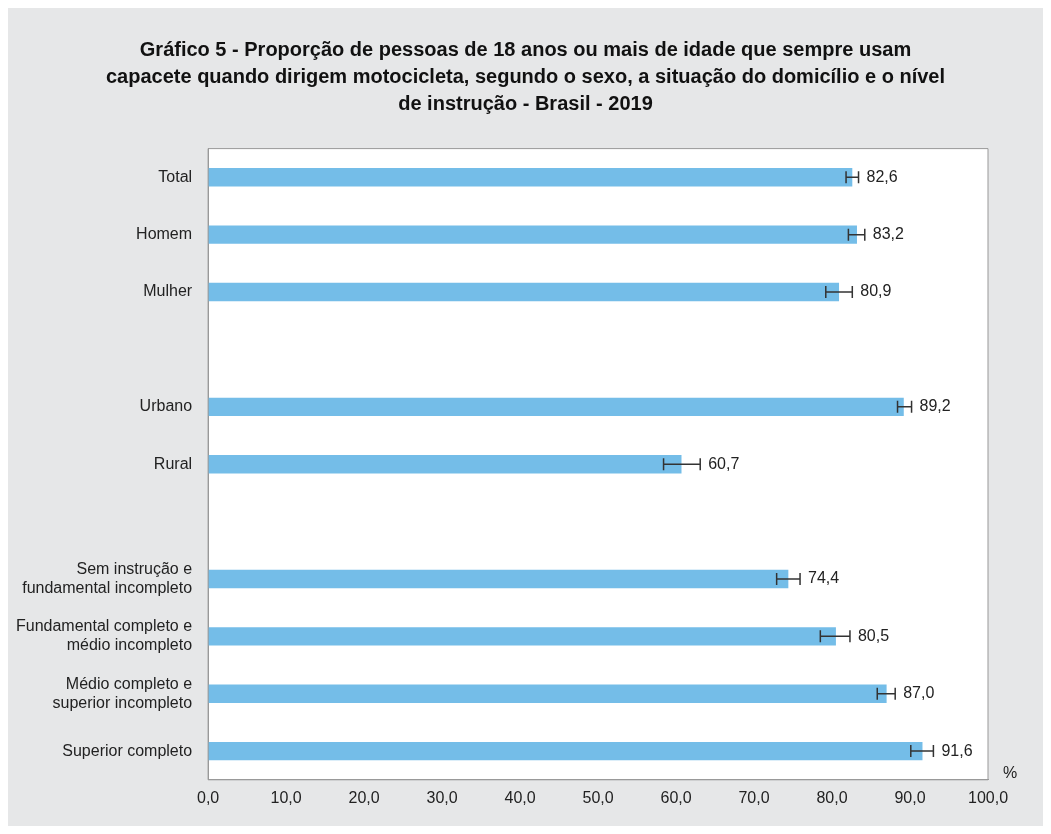 This screenshot has width=1051, height=834. I want to click on x-tick-label: 30,0, so click(442, 797).